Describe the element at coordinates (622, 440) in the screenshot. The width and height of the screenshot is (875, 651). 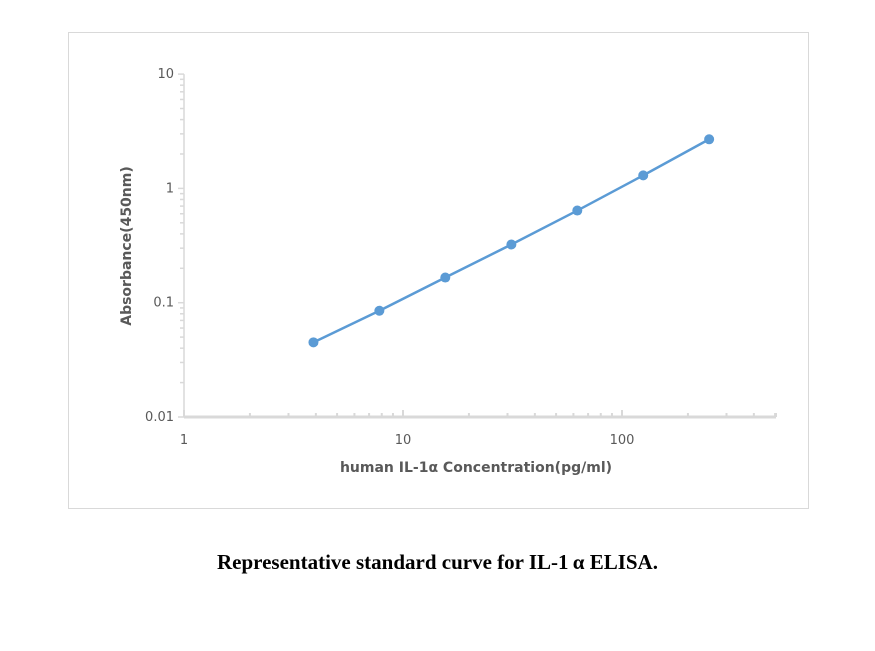
I see `x-tick-label: 100` at that location.